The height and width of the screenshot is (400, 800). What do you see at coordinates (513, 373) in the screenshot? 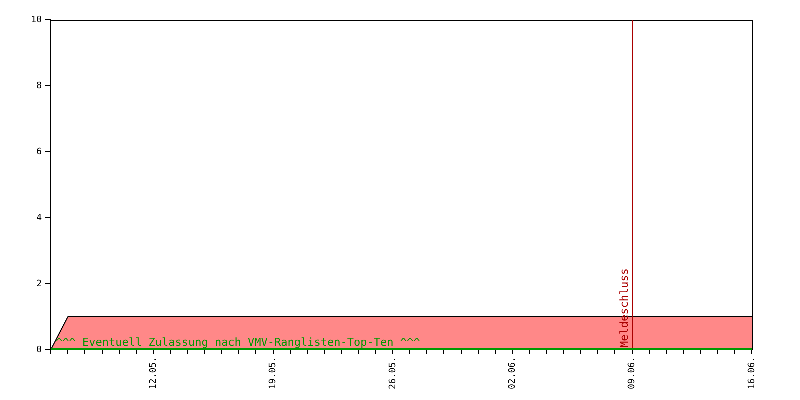
I see `x-tick-label: 02.06.` at bounding box center [513, 373].